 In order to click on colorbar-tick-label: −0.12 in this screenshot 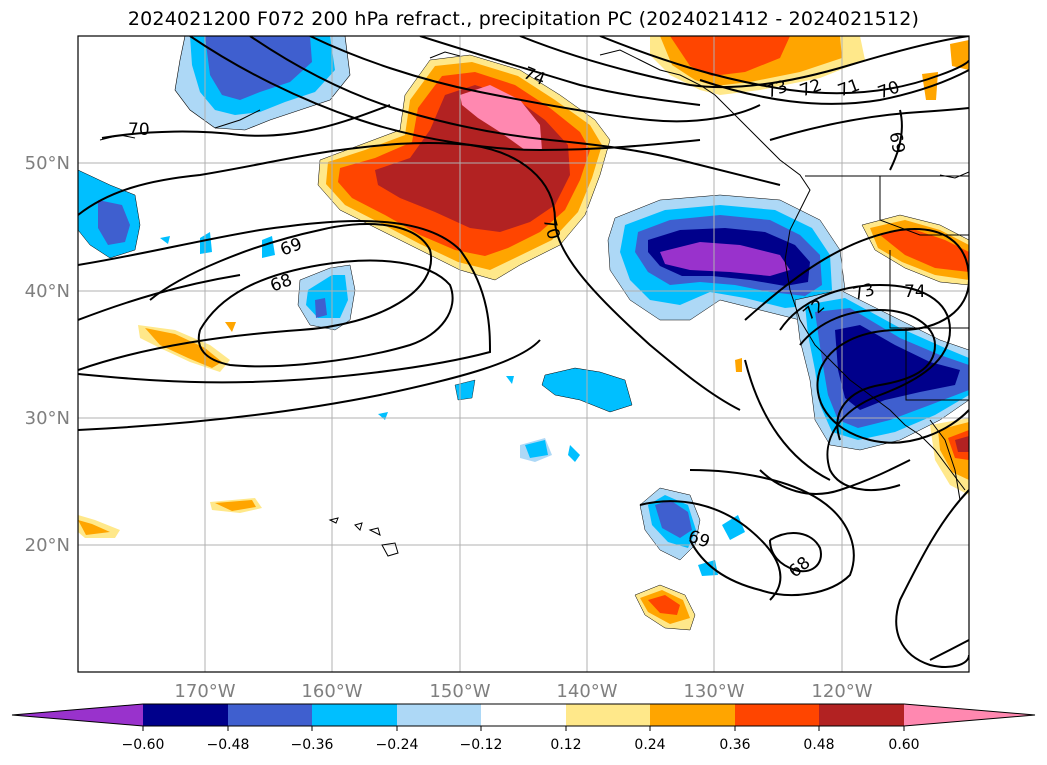, I will do `click(481, 745)`.